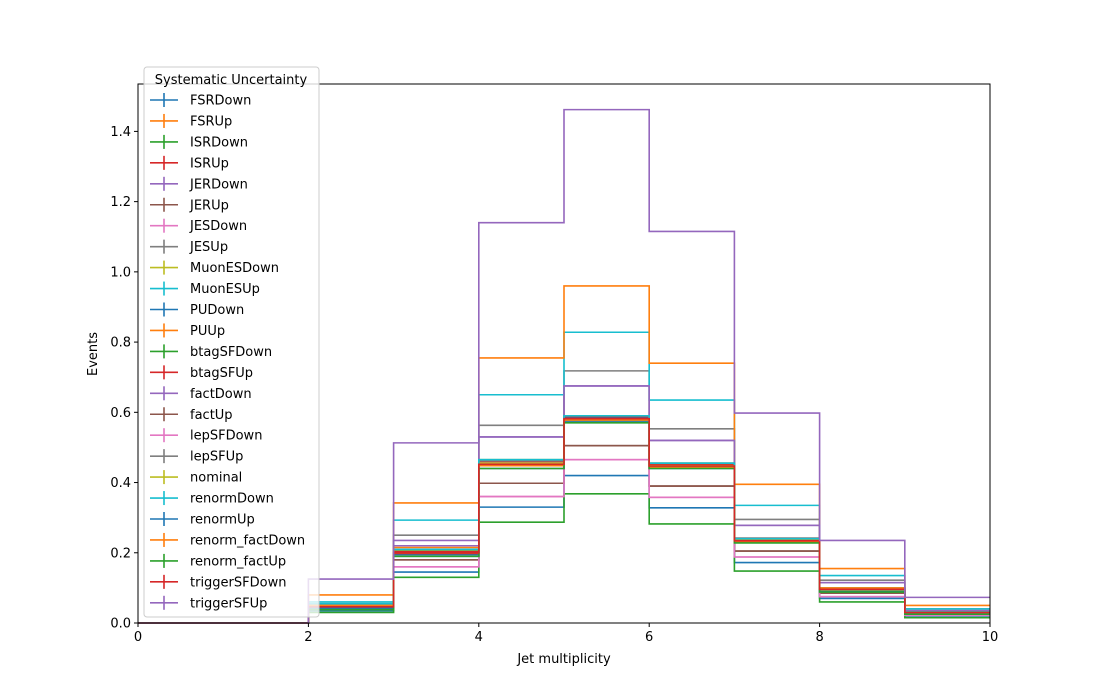  What do you see at coordinates (218, 226) in the screenshot?
I see `legend-label: JESDown` at bounding box center [218, 226].